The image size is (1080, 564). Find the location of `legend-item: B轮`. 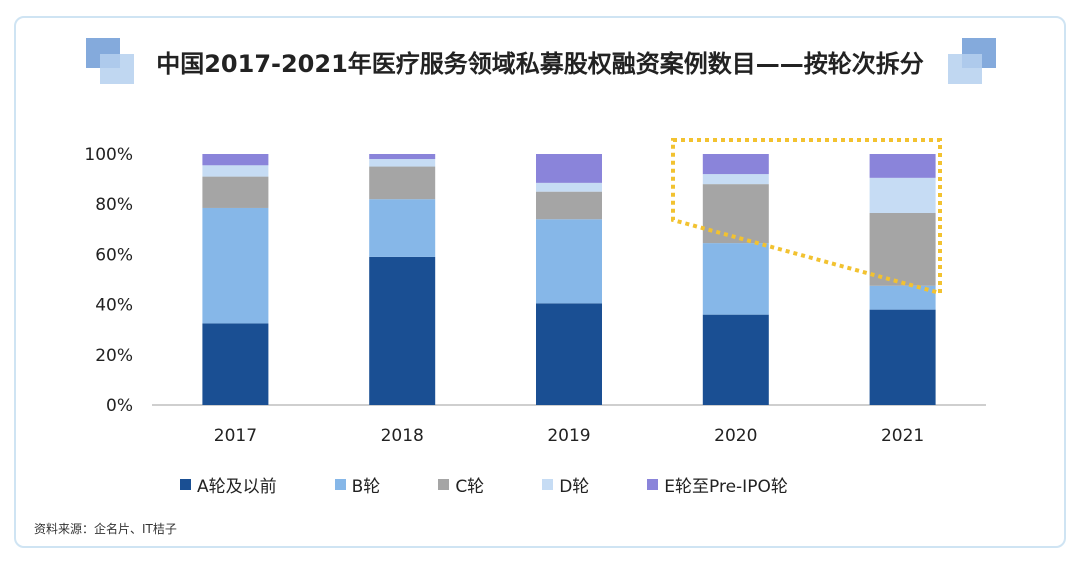

legend-item: B轮 is located at coordinates (357, 484).